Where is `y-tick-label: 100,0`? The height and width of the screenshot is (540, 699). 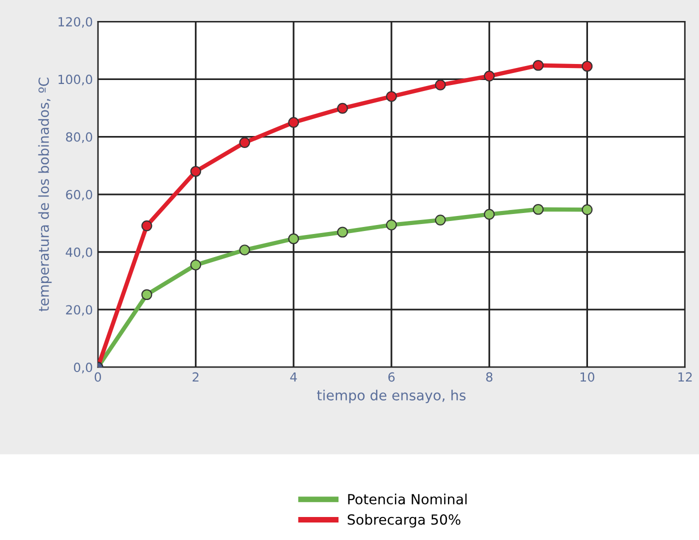
y-tick-label: 100,0 is located at coordinates (75, 80).